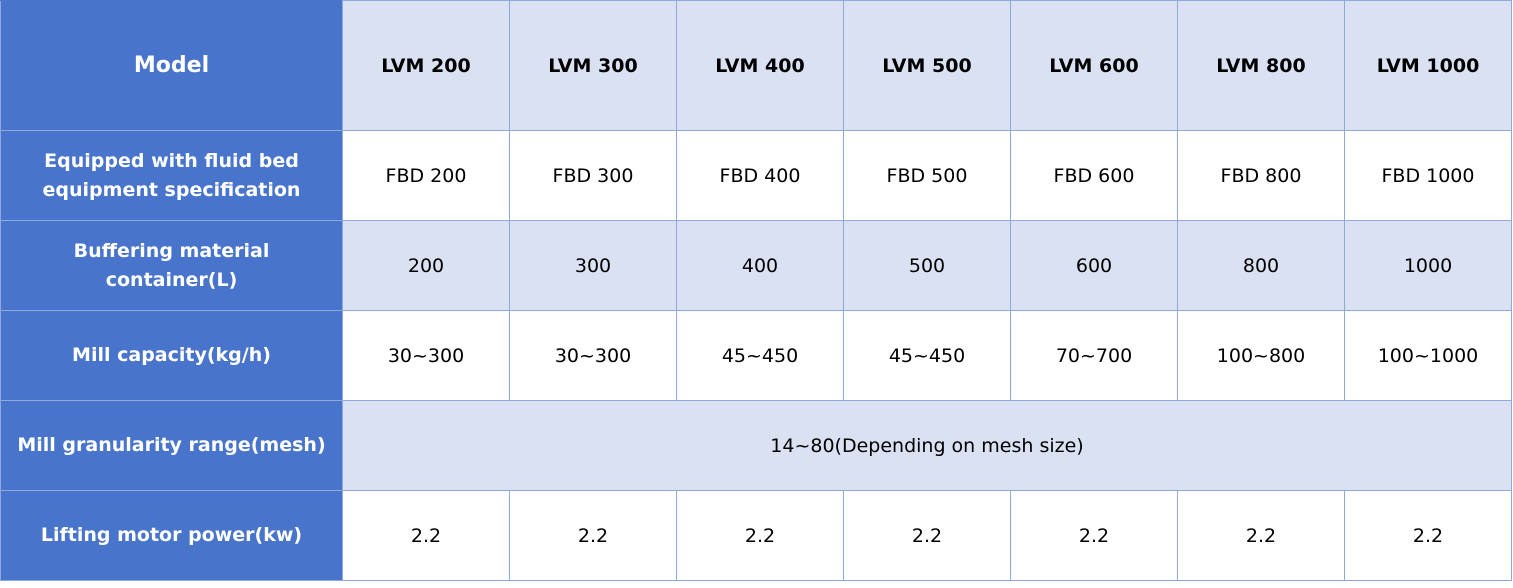  I want to click on table-cell: FBD 500, so click(927, 175).